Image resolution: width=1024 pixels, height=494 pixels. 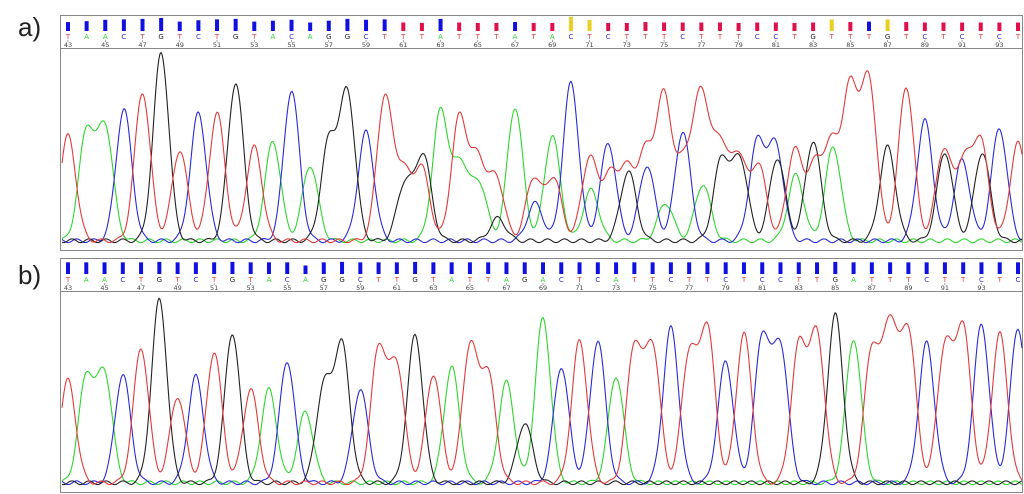 I want to click on position-label: 47, so click(x=142, y=45).